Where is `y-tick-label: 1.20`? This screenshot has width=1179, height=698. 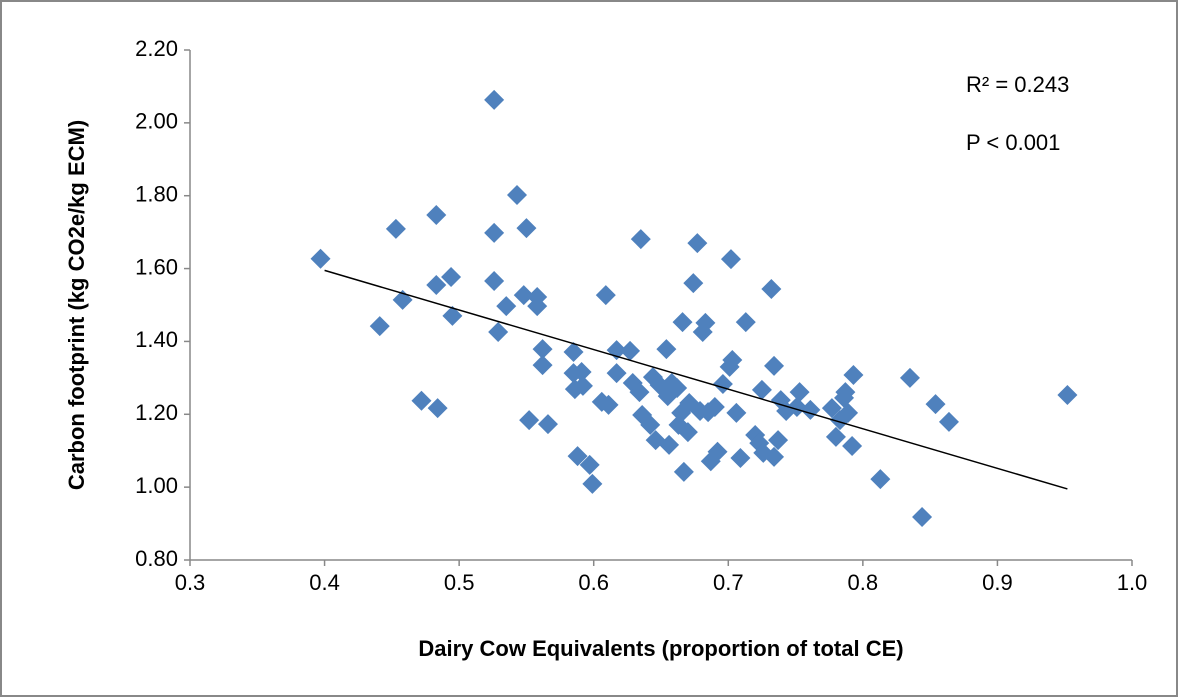 y-tick-label: 1.20 is located at coordinates (156, 412).